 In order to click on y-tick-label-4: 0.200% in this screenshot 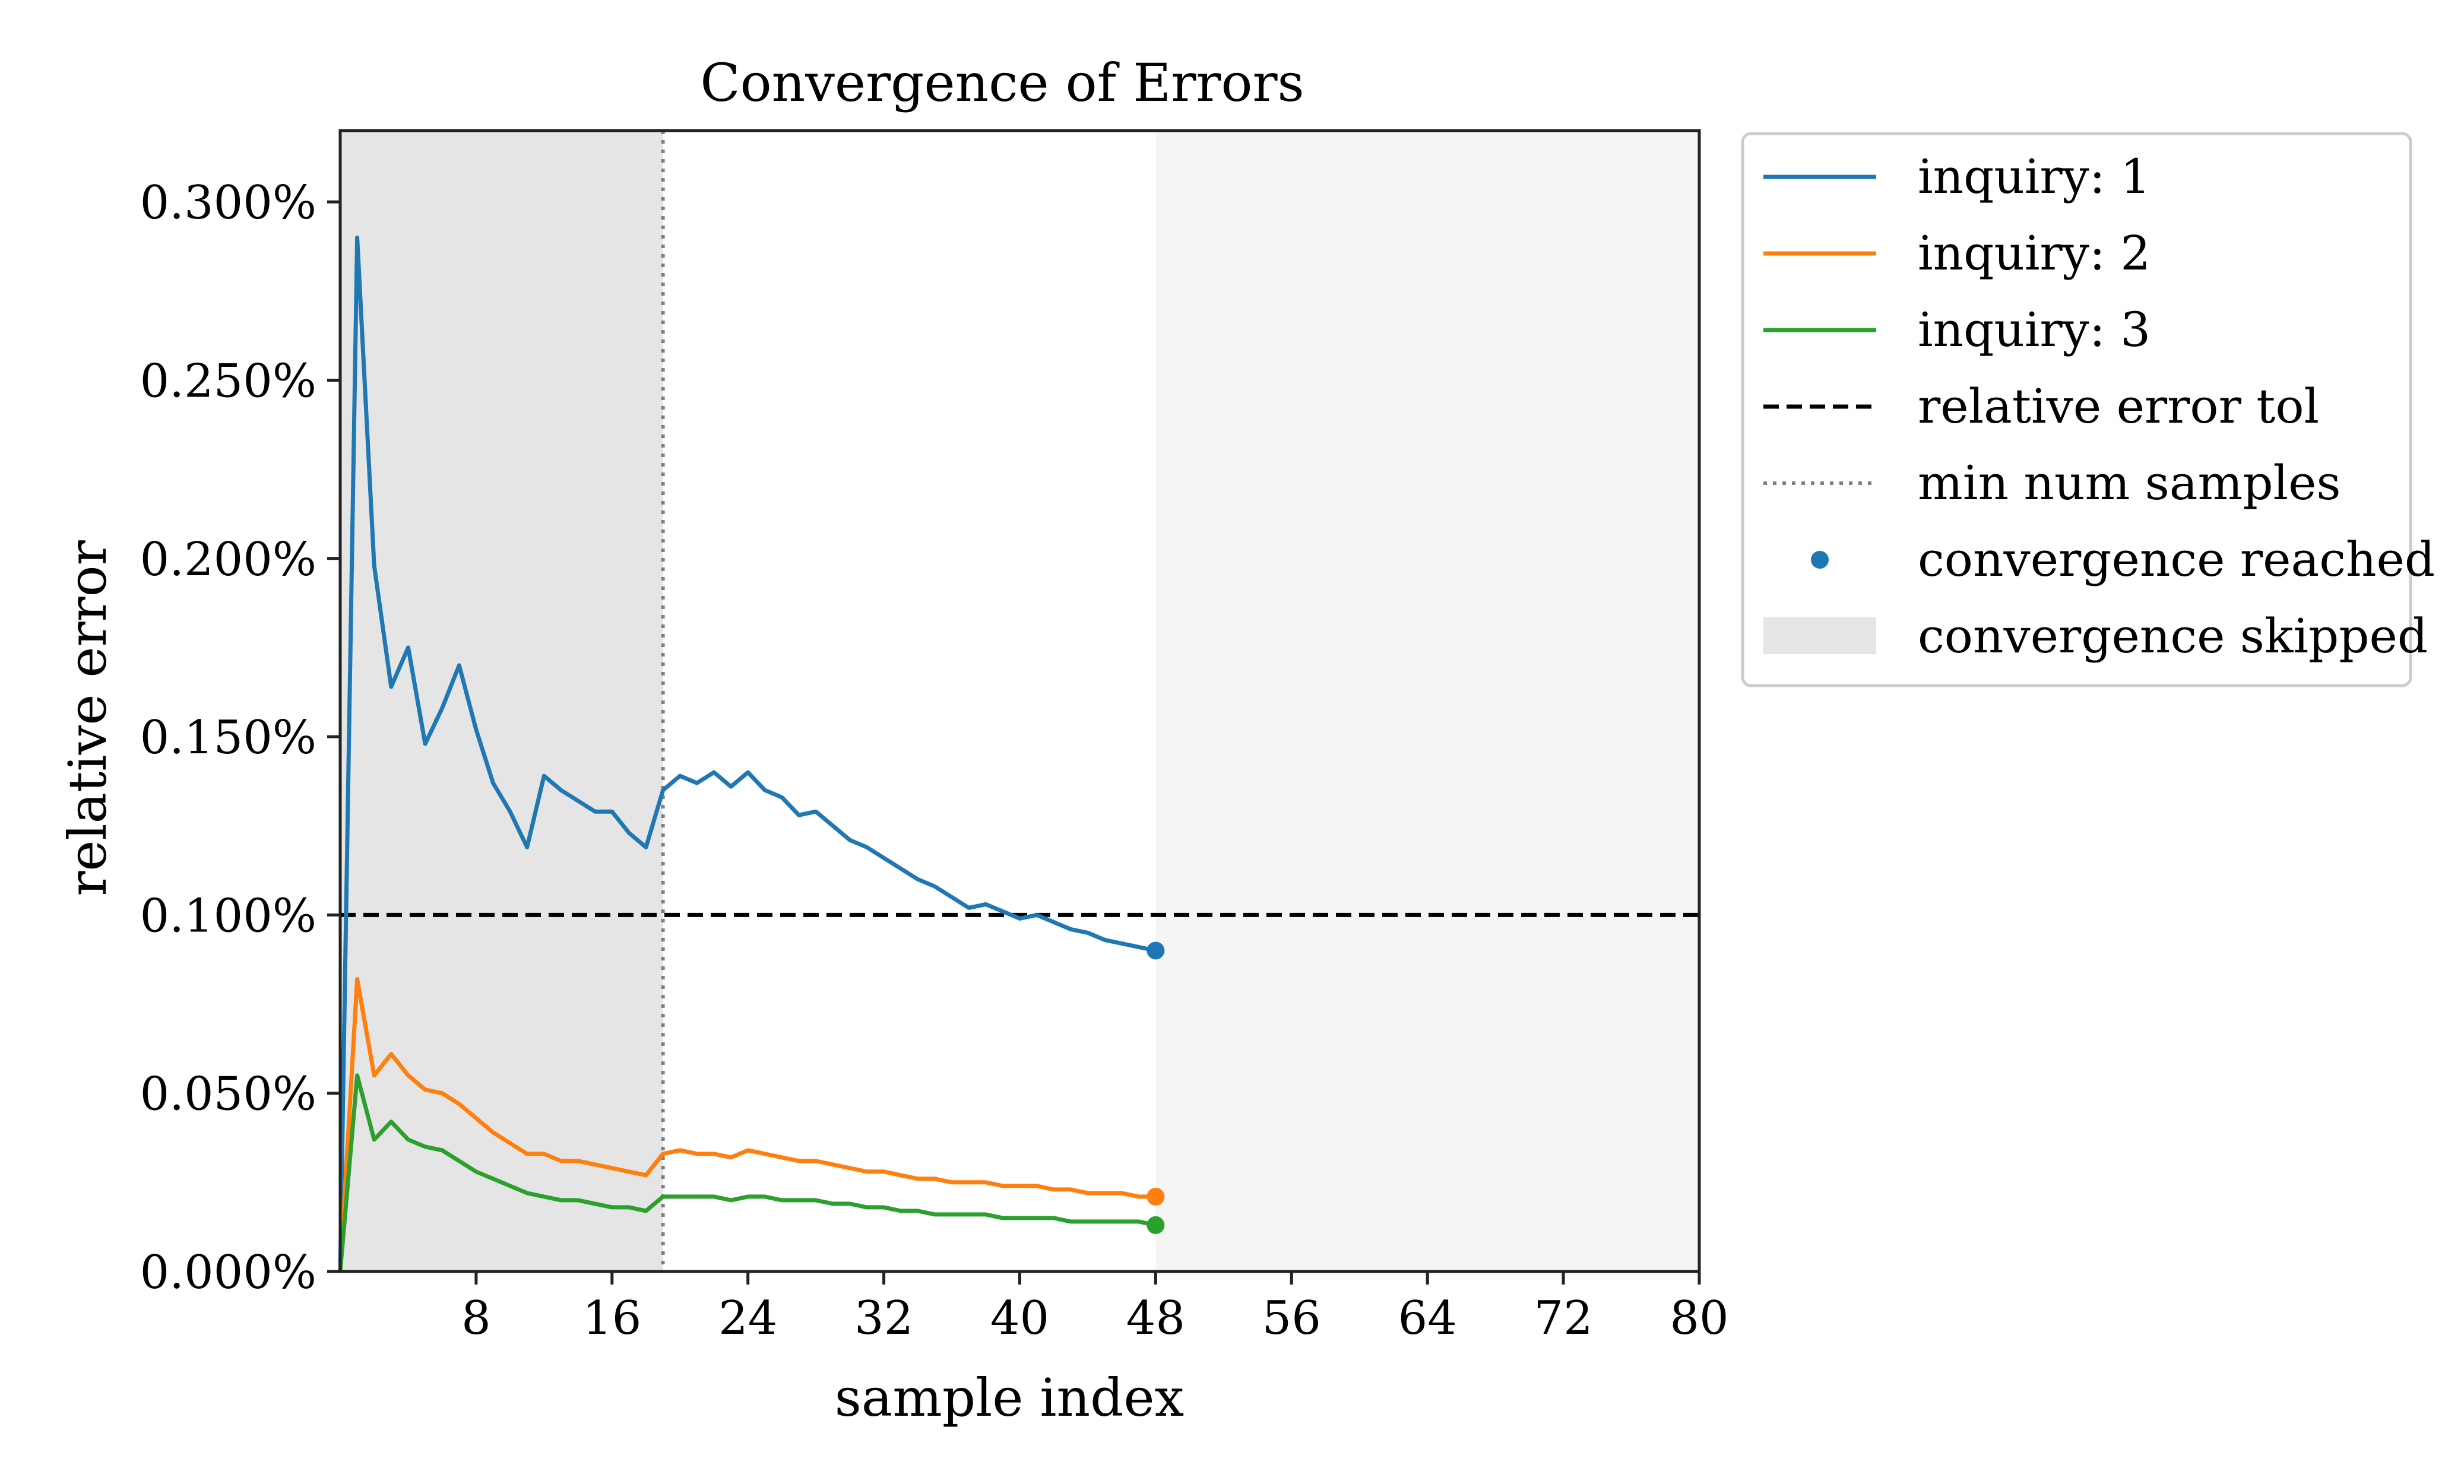, I will do `click(228, 559)`.